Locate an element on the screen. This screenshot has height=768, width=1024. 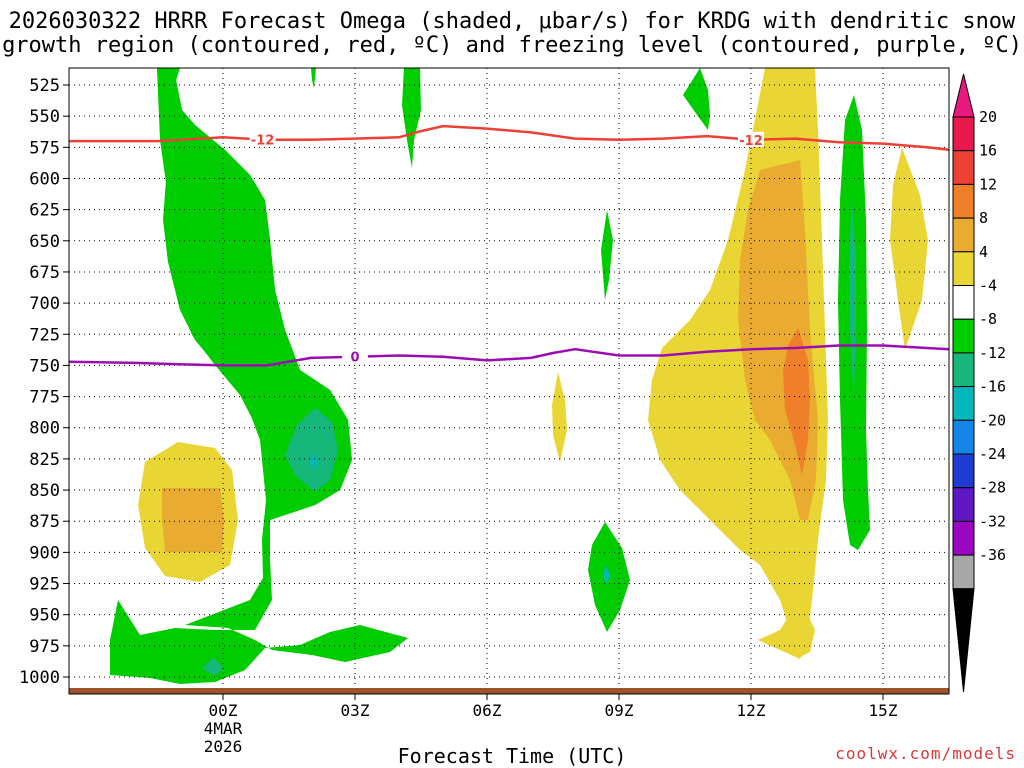
colorbar-label-2: 12 is located at coordinates (988, 184).